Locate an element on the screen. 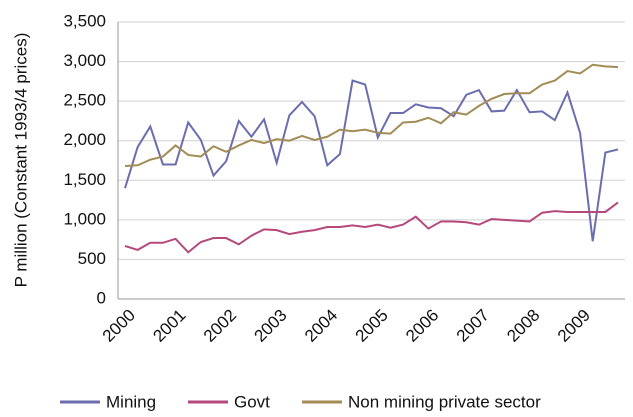 The image size is (633, 417). y-tick-label: 3,000 is located at coordinates (84, 60).